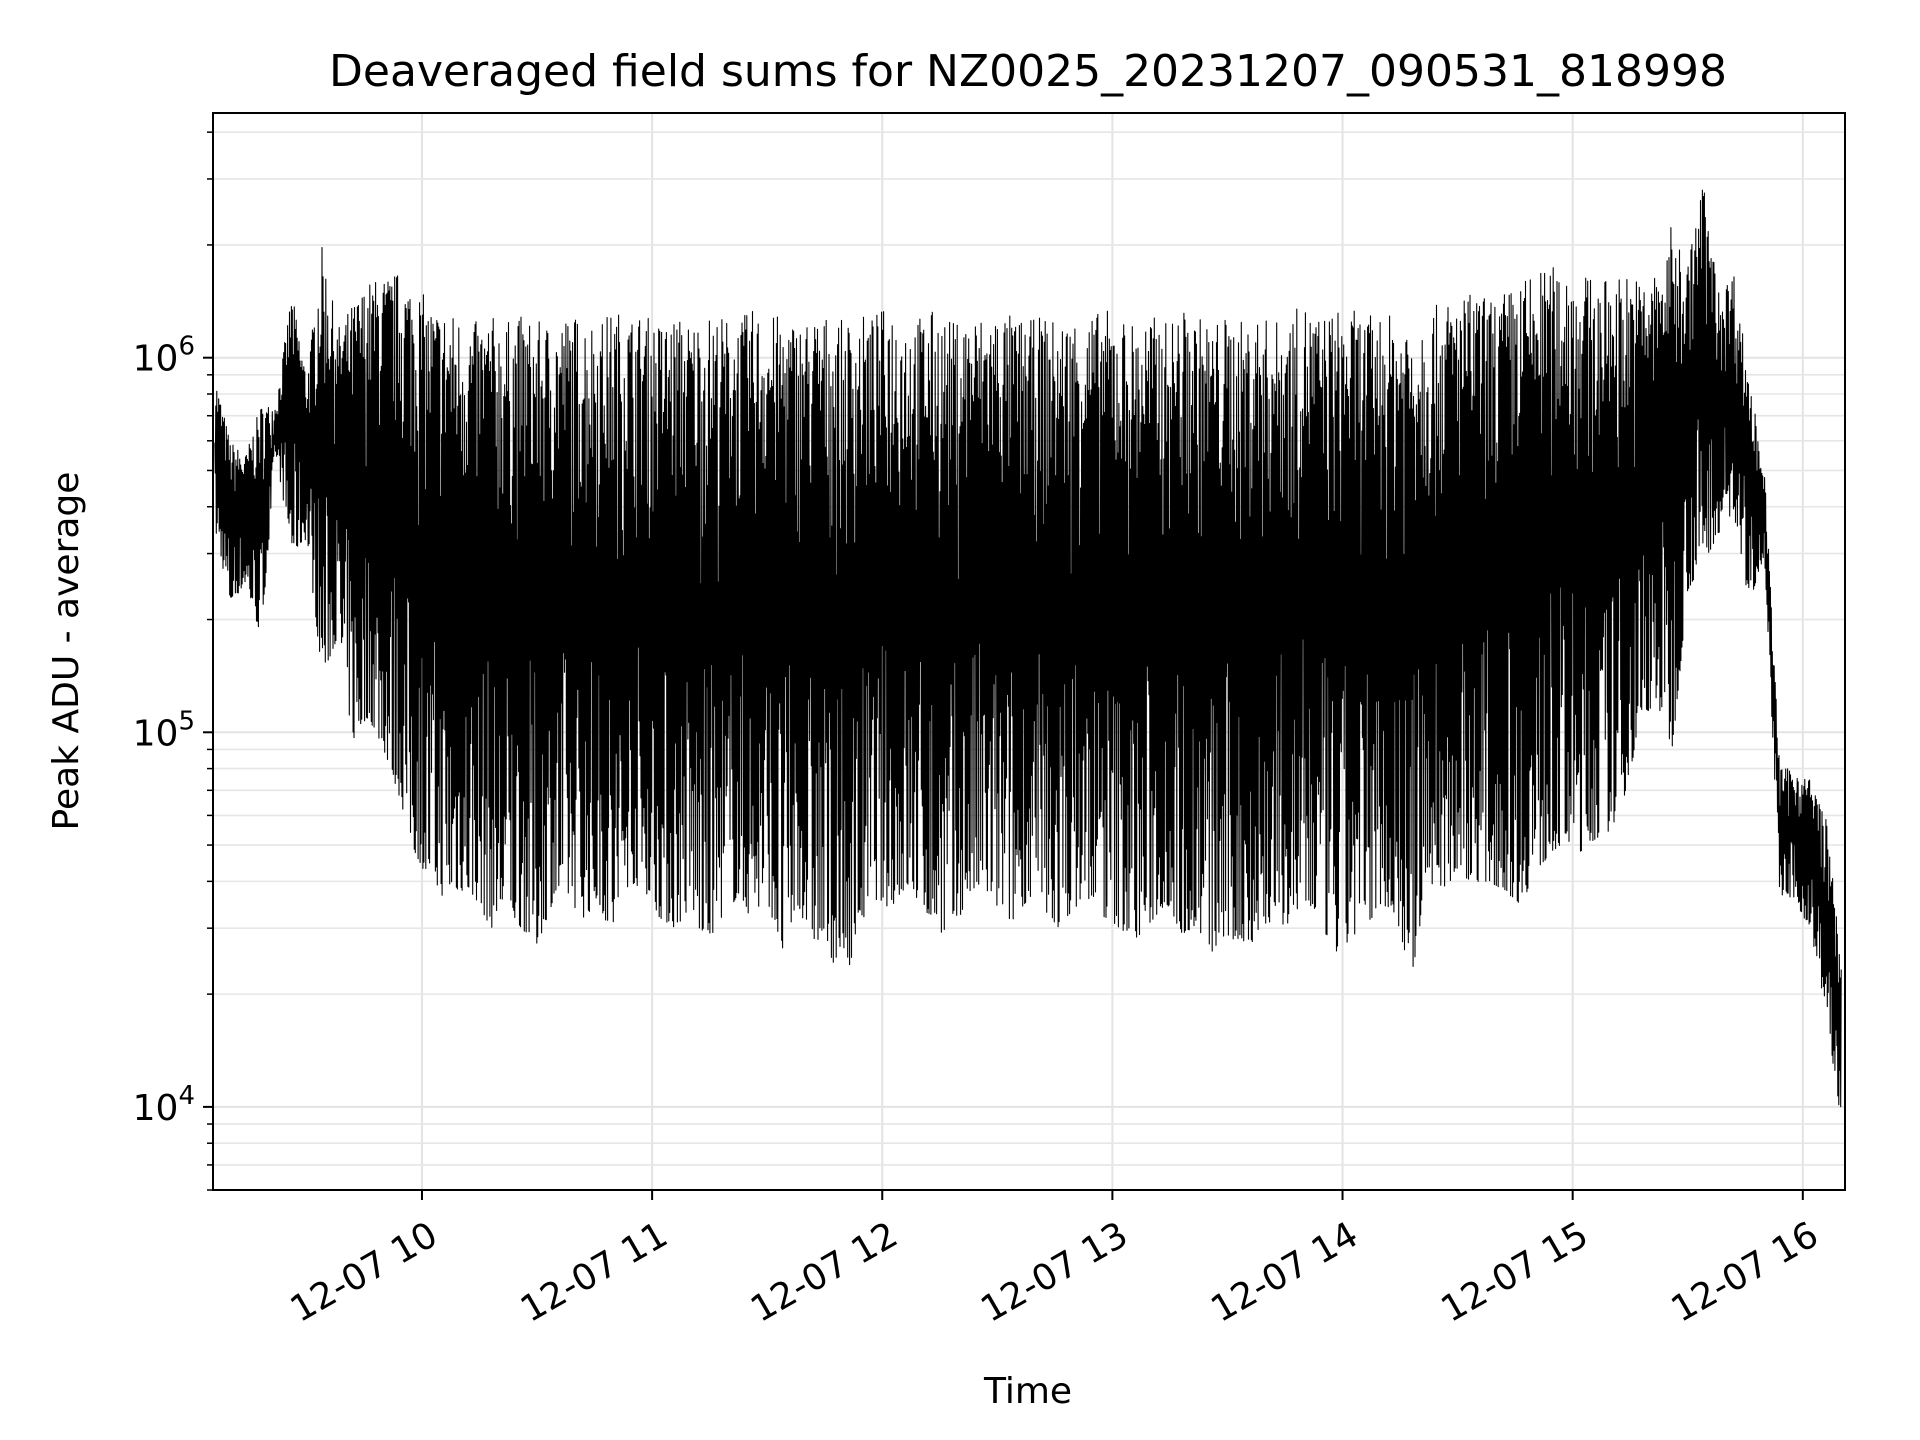 The image size is (1920, 1440). Describe the element at coordinates (164, 356) in the screenshot. I see `y-tick-label: 10⁶` at that location.